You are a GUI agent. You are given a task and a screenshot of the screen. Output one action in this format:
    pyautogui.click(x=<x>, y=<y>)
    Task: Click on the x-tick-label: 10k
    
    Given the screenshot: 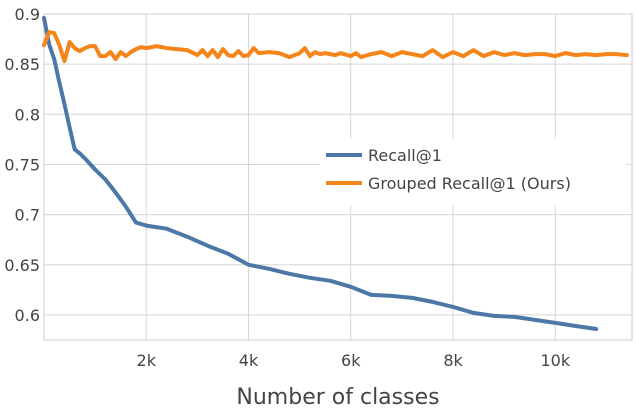 What is the action you would take?
    pyautogui.click(x=555, y=360)
    